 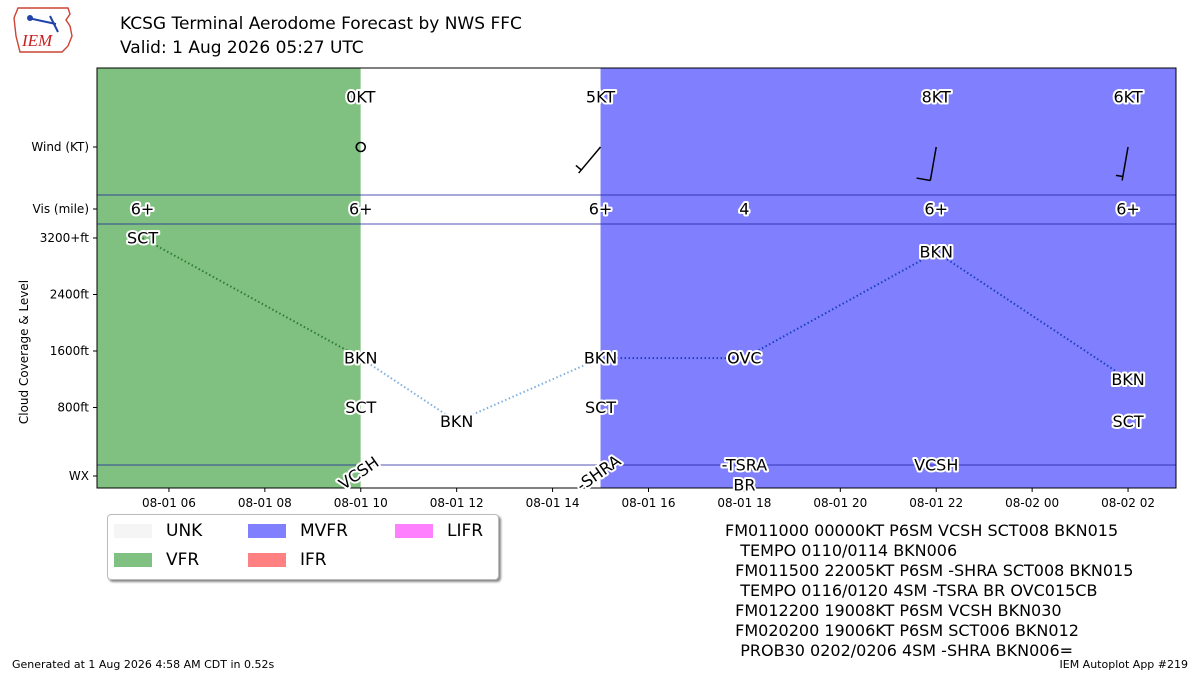 I want to click on x-tick-label: 08-01 06, so click(x=169, y=503).